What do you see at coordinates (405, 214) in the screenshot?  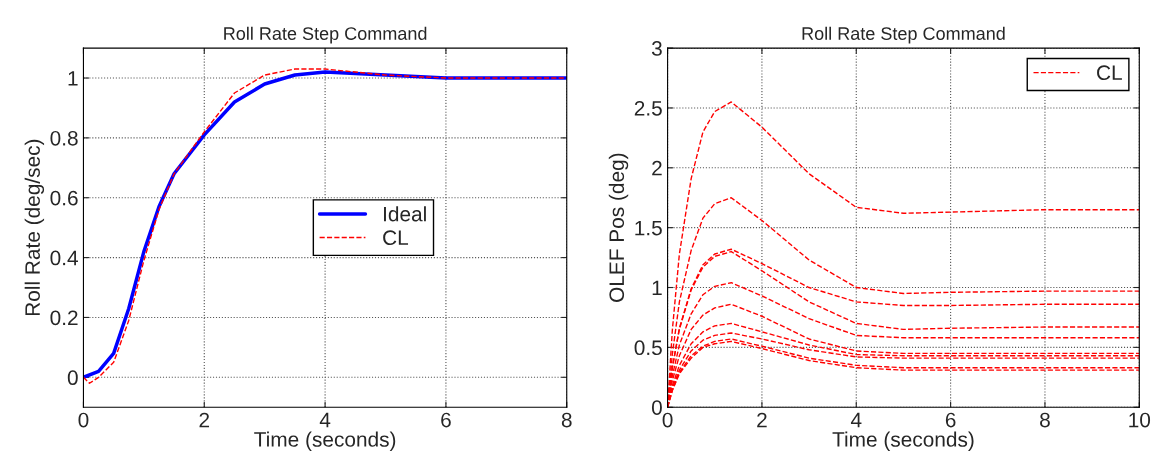 I see `legend-label: Ideal` at bounding box center [405, 214].